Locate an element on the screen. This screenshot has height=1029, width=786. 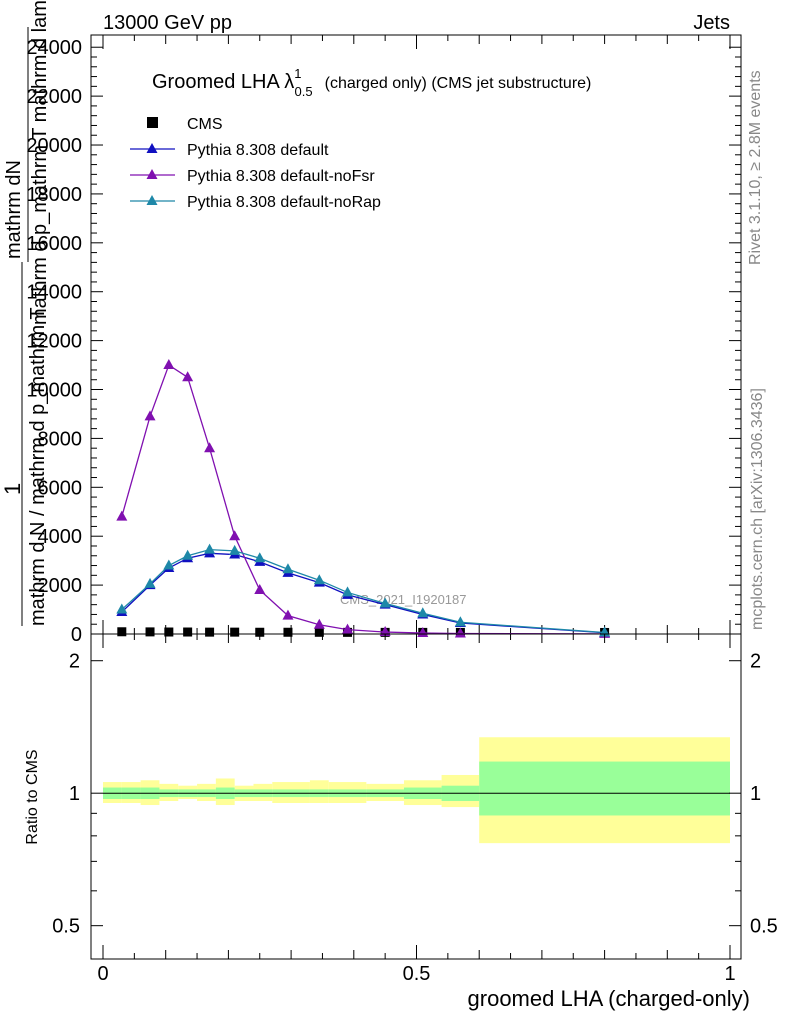
x-tick-label: 1 is located at coordinates (729, 974).